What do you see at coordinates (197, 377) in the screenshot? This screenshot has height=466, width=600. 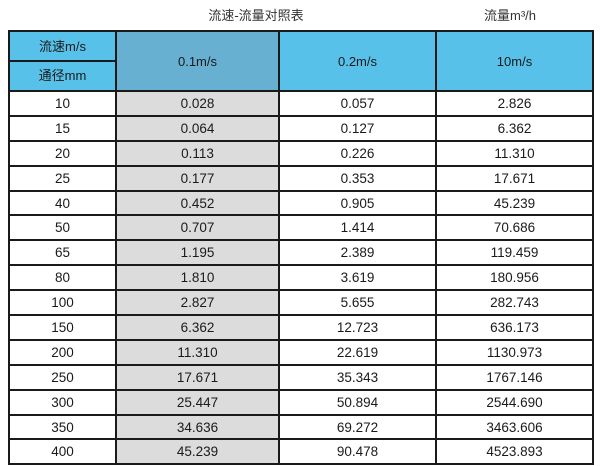 I see `flow-cell-0-1ms: 17.671` at bounding box center [197, 377].